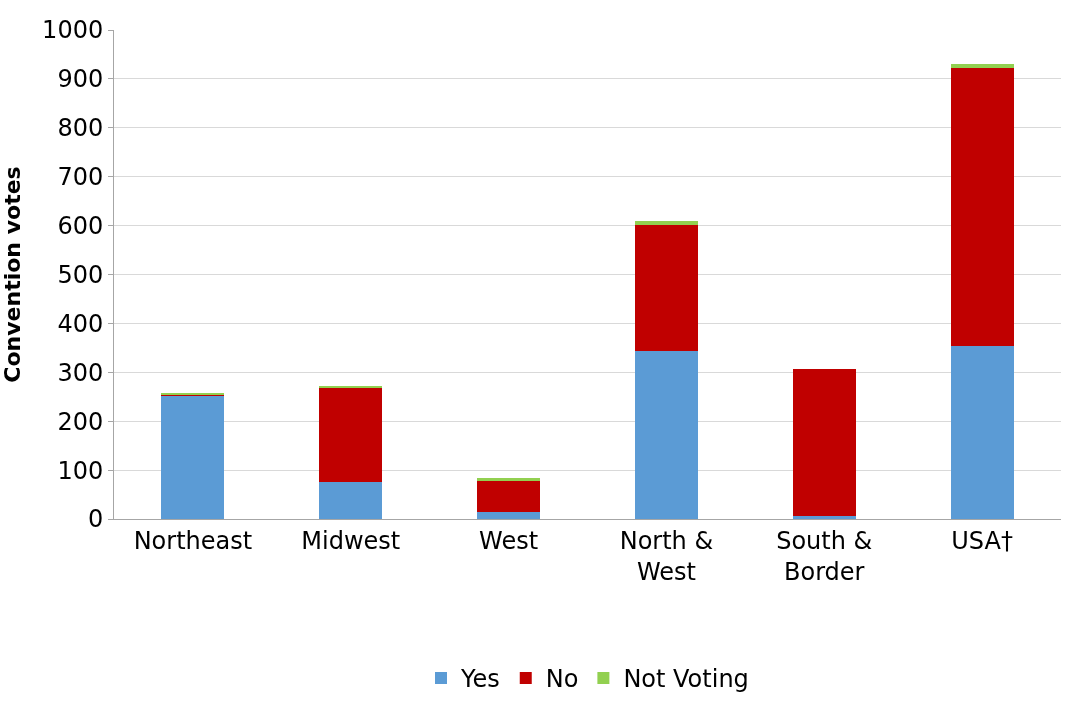 The width and height of the screenshot is (1081, 713). I want to click on y-tick-label: 0, so click(95, 519).